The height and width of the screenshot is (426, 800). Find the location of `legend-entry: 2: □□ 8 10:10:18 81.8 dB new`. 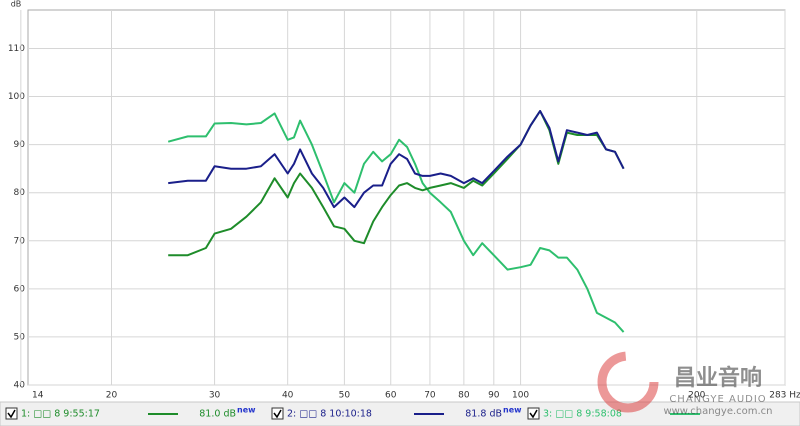

legend-entry: 2: □□ 8 10:10:18 81.8 dB new is located at coordinates (396, 413).